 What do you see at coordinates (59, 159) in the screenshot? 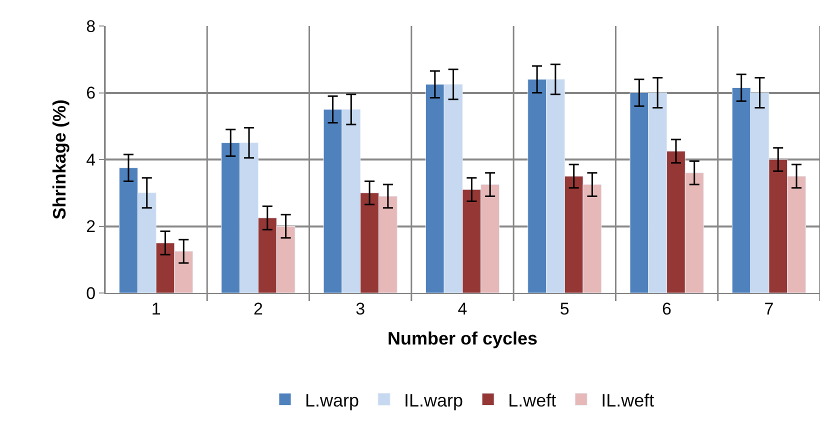
I see `y-axis-title: Shrinkage (%)` at bounding box center [59, 159].